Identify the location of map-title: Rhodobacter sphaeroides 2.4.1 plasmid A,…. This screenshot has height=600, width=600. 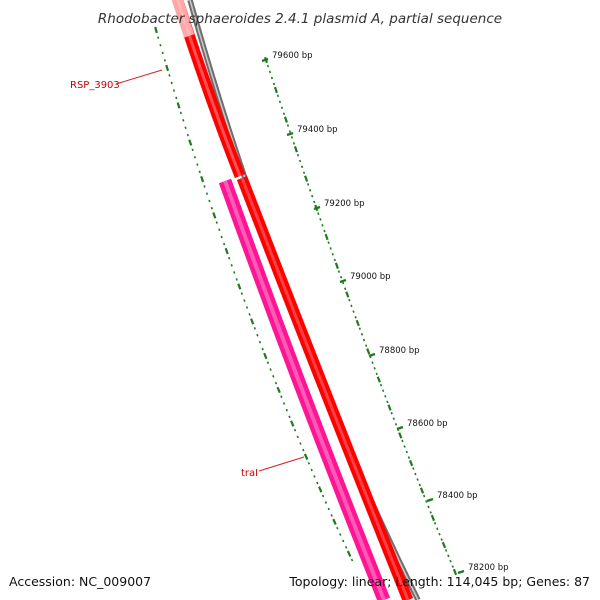
(300, 19).